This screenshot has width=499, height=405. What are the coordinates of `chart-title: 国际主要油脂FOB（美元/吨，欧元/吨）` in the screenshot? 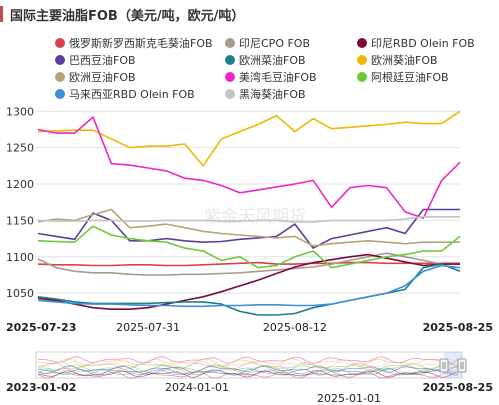 It's located at (127, 16).